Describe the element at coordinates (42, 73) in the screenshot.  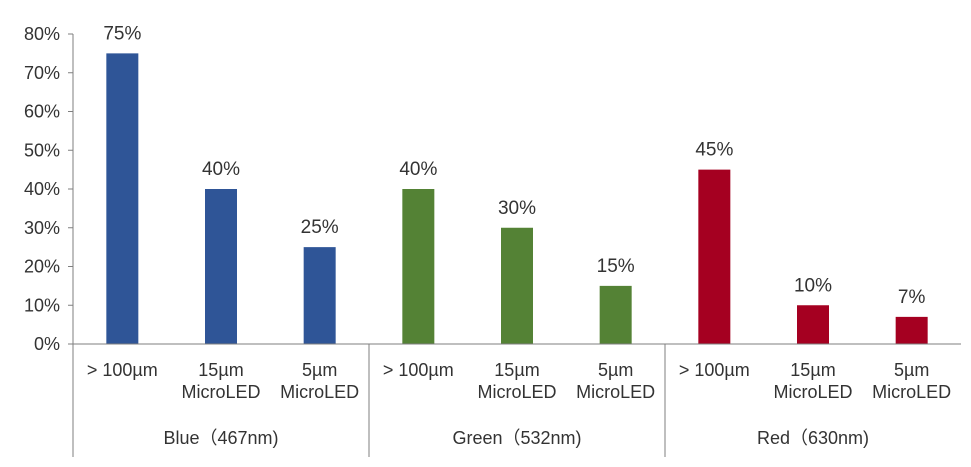
I see `y-tick-label: 70%` at that location.